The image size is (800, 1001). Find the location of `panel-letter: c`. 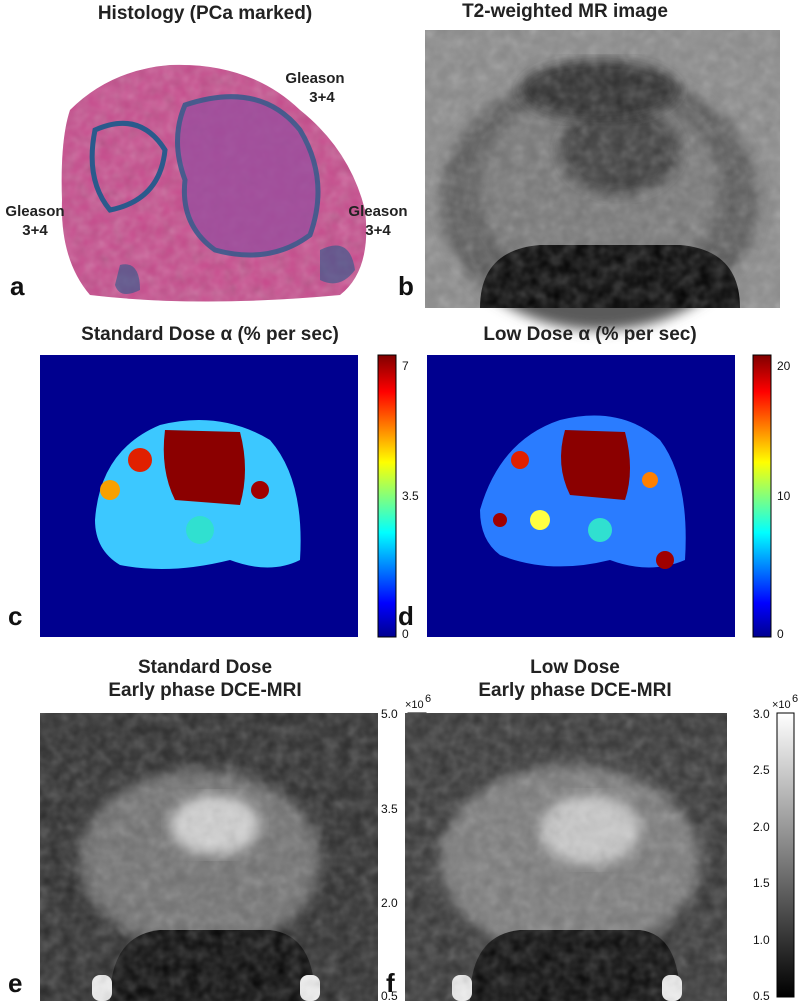

panel-letter: c is located at coordinates (15, 616).